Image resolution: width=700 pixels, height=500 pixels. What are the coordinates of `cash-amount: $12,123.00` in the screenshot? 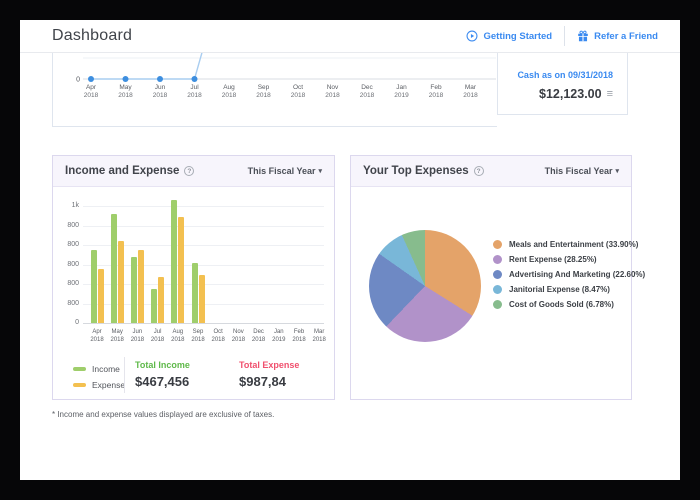 It's located at (570, 94).